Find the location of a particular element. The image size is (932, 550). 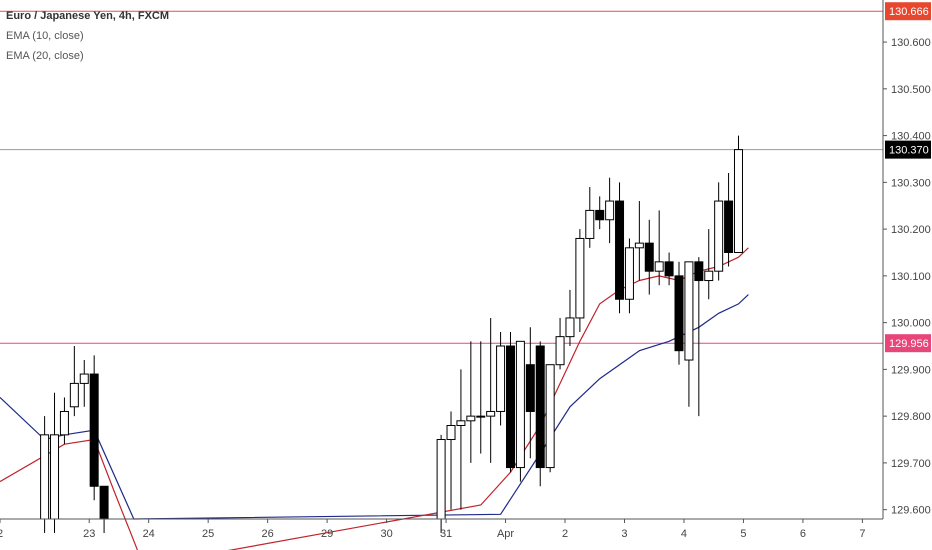

price-label-top: 130.666 is located at coordinates (909, 12).